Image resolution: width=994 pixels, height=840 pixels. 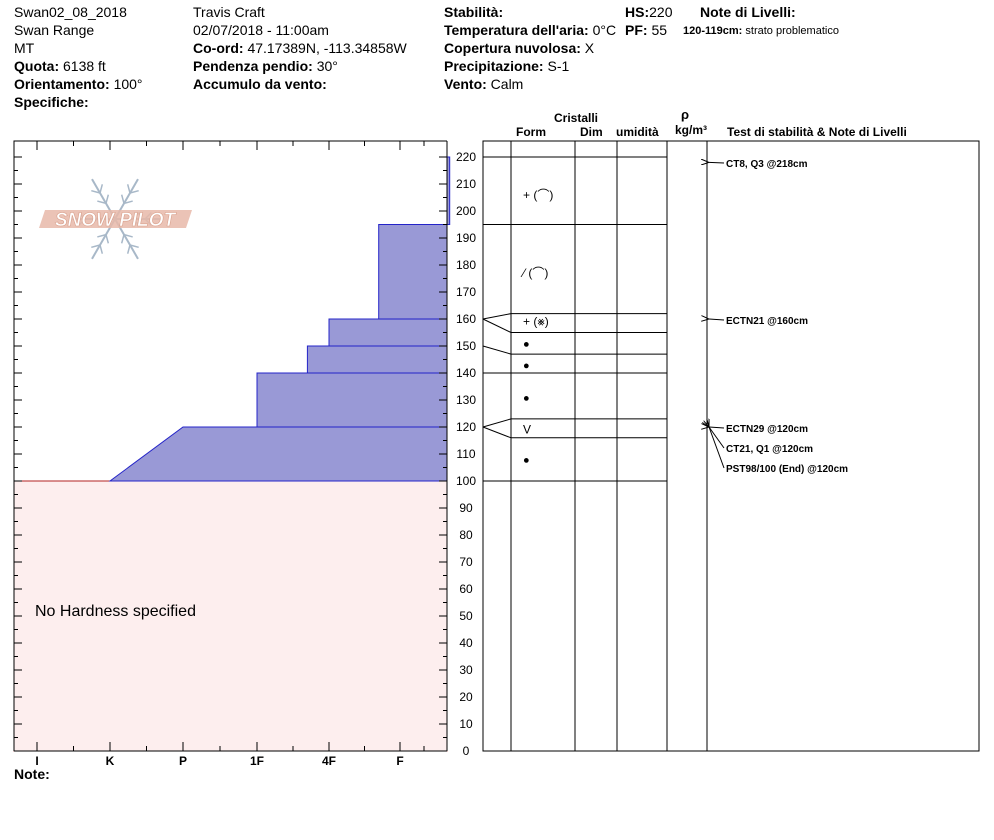 I want to click on slope-value: 30°, so click(x=327, y=66).